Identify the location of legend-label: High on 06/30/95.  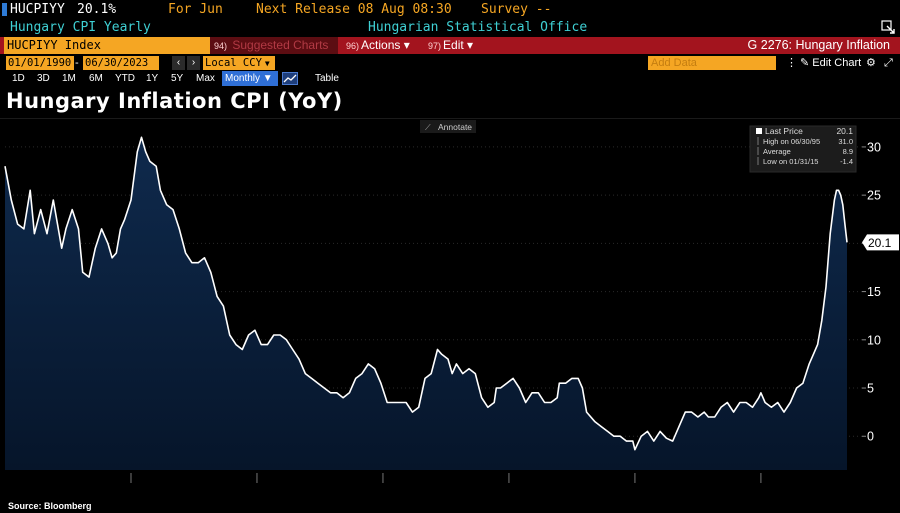
(791, 141).